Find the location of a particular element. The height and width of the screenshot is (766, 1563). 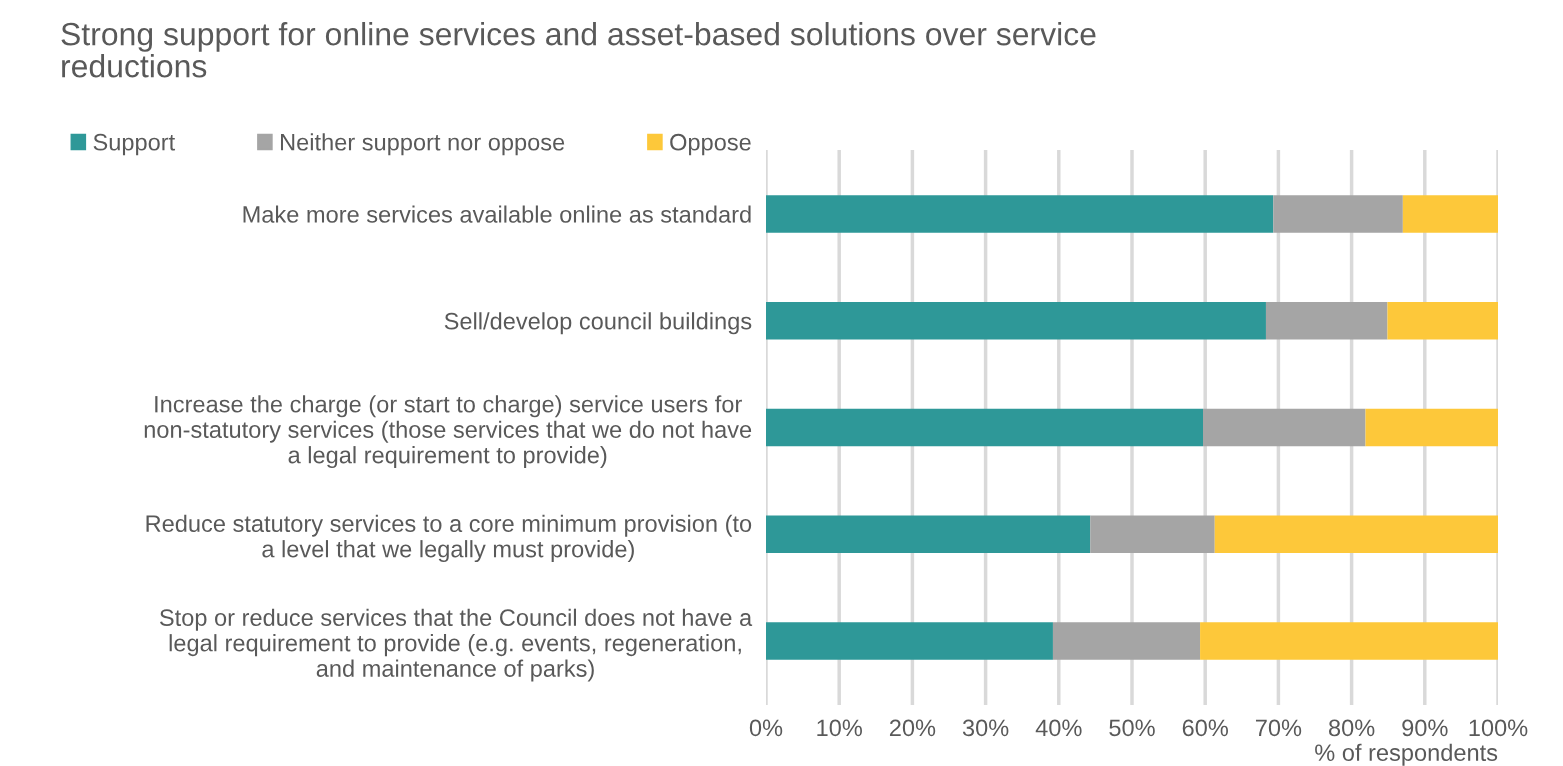

x-tick-label: 10% is located at coordinates (839, 728).